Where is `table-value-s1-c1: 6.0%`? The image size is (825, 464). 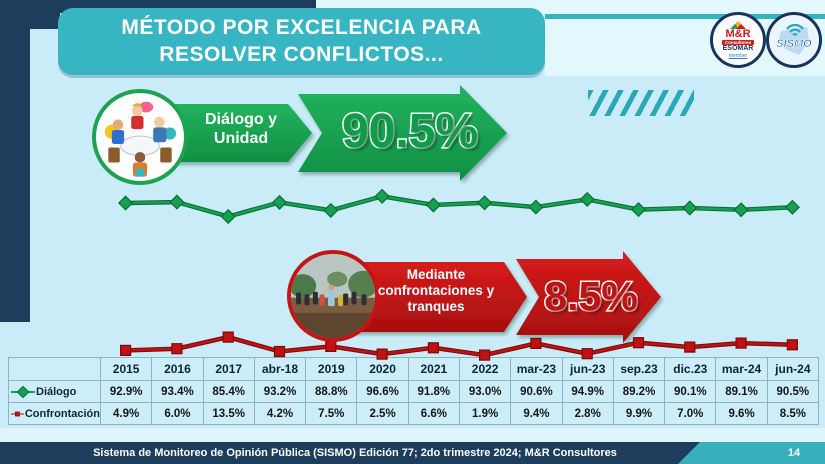
table-value-s1-c1: 6.0% is located at coordinates (178, 414).